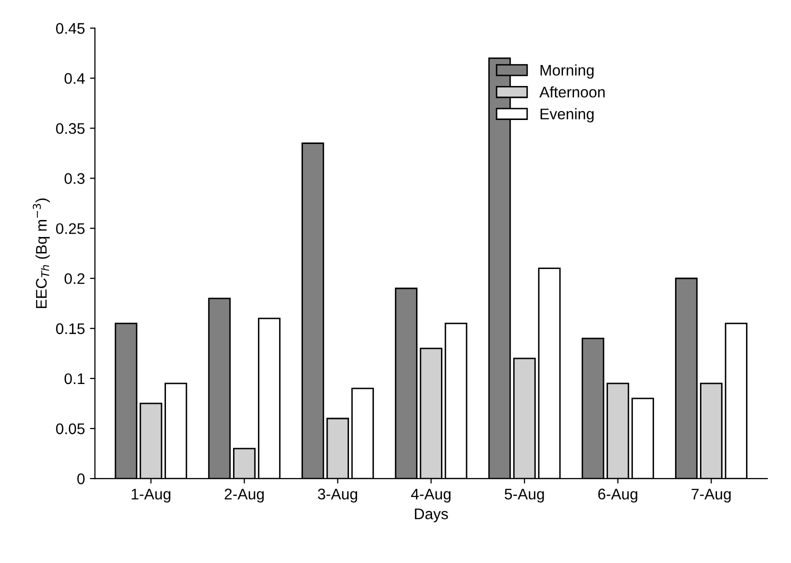 The image size is (791, 563). I want to click on y-tick-label: 0.45, so click(70, 28).